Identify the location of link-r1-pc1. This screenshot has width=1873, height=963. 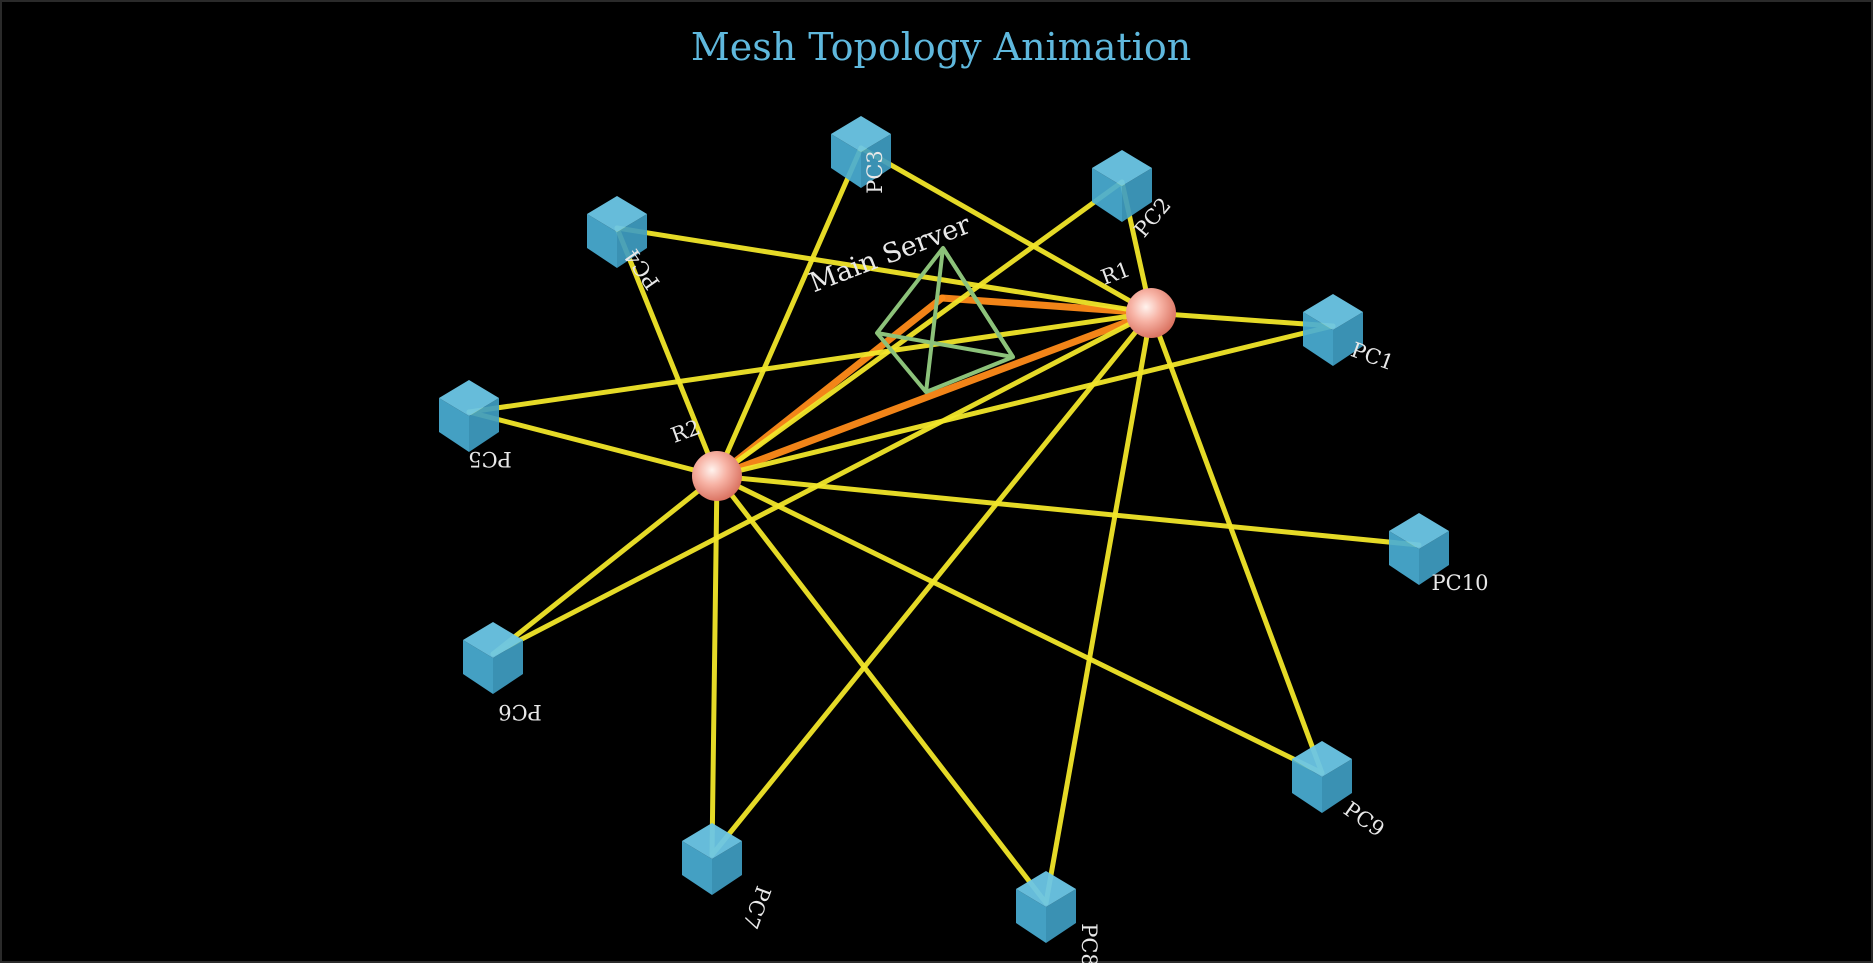
(1242, 319).